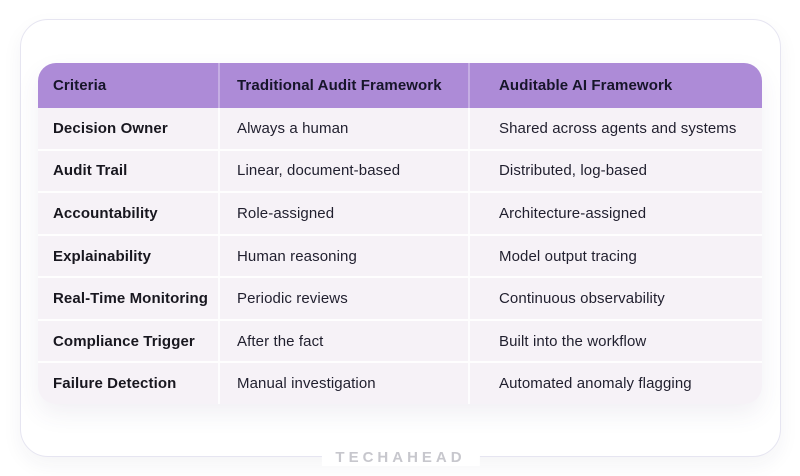  What do you see at coordinates (110, 128) in the screenshot?
I see `cell-criteria: Decision Owner` at bounding box center [110, 128].